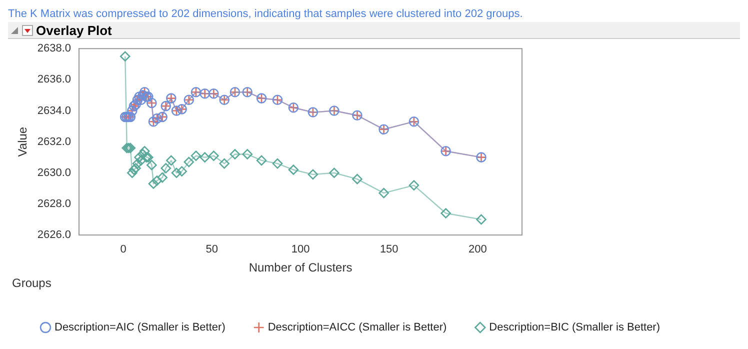 This screenshot has height=349, width=748. I want to click on x-tick-label: 100, so click(300, 250).